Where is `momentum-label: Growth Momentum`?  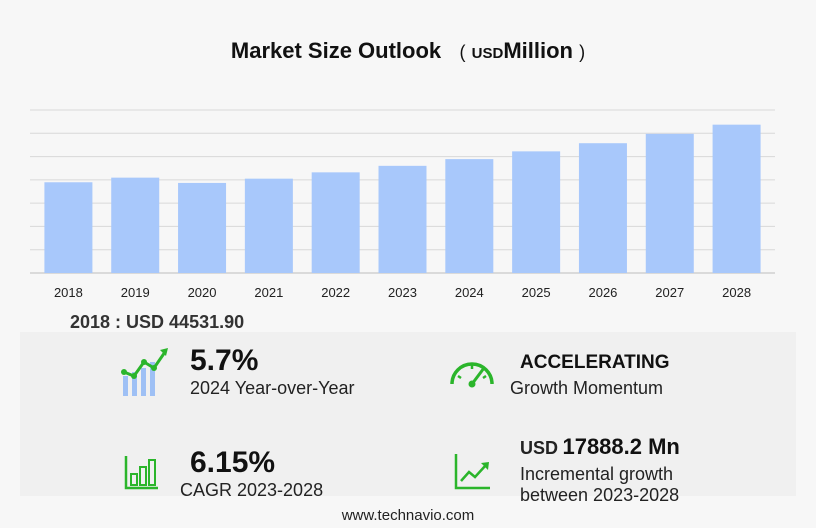
momentum-label: Growth Momentum is located at coordinates (587, 388).